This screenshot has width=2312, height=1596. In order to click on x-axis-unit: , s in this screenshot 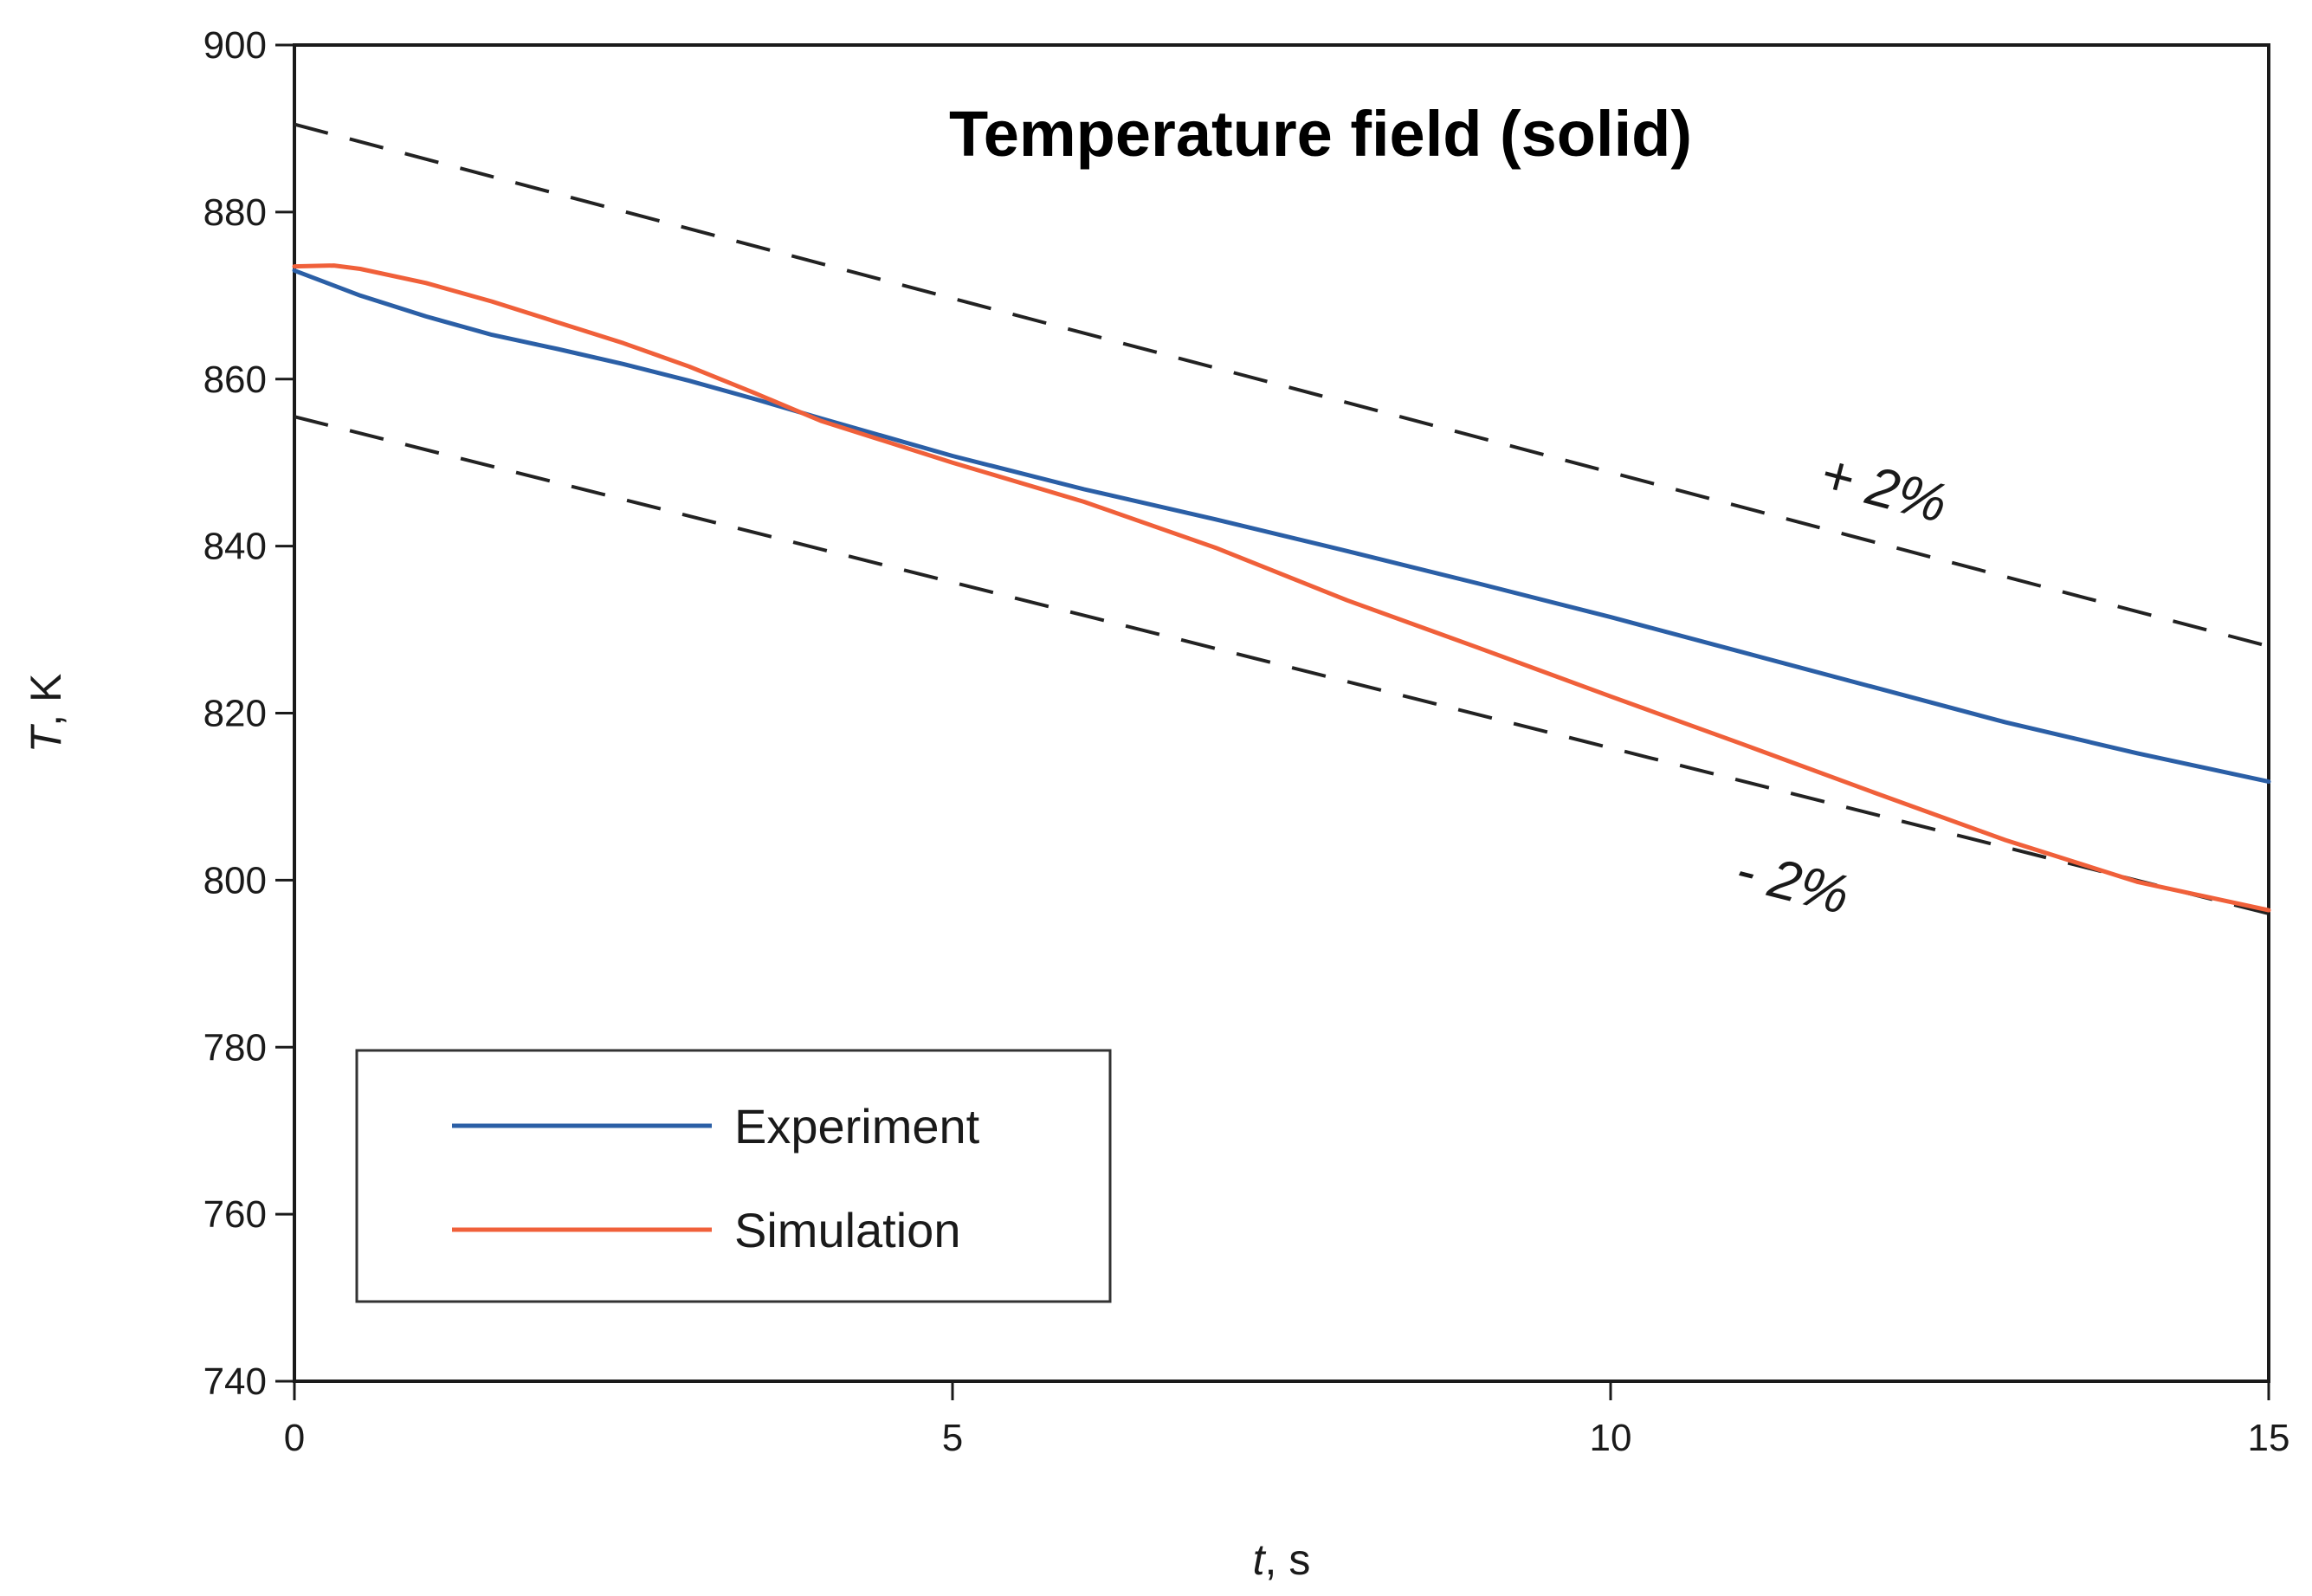, I will do `click(1288, 1559)`.